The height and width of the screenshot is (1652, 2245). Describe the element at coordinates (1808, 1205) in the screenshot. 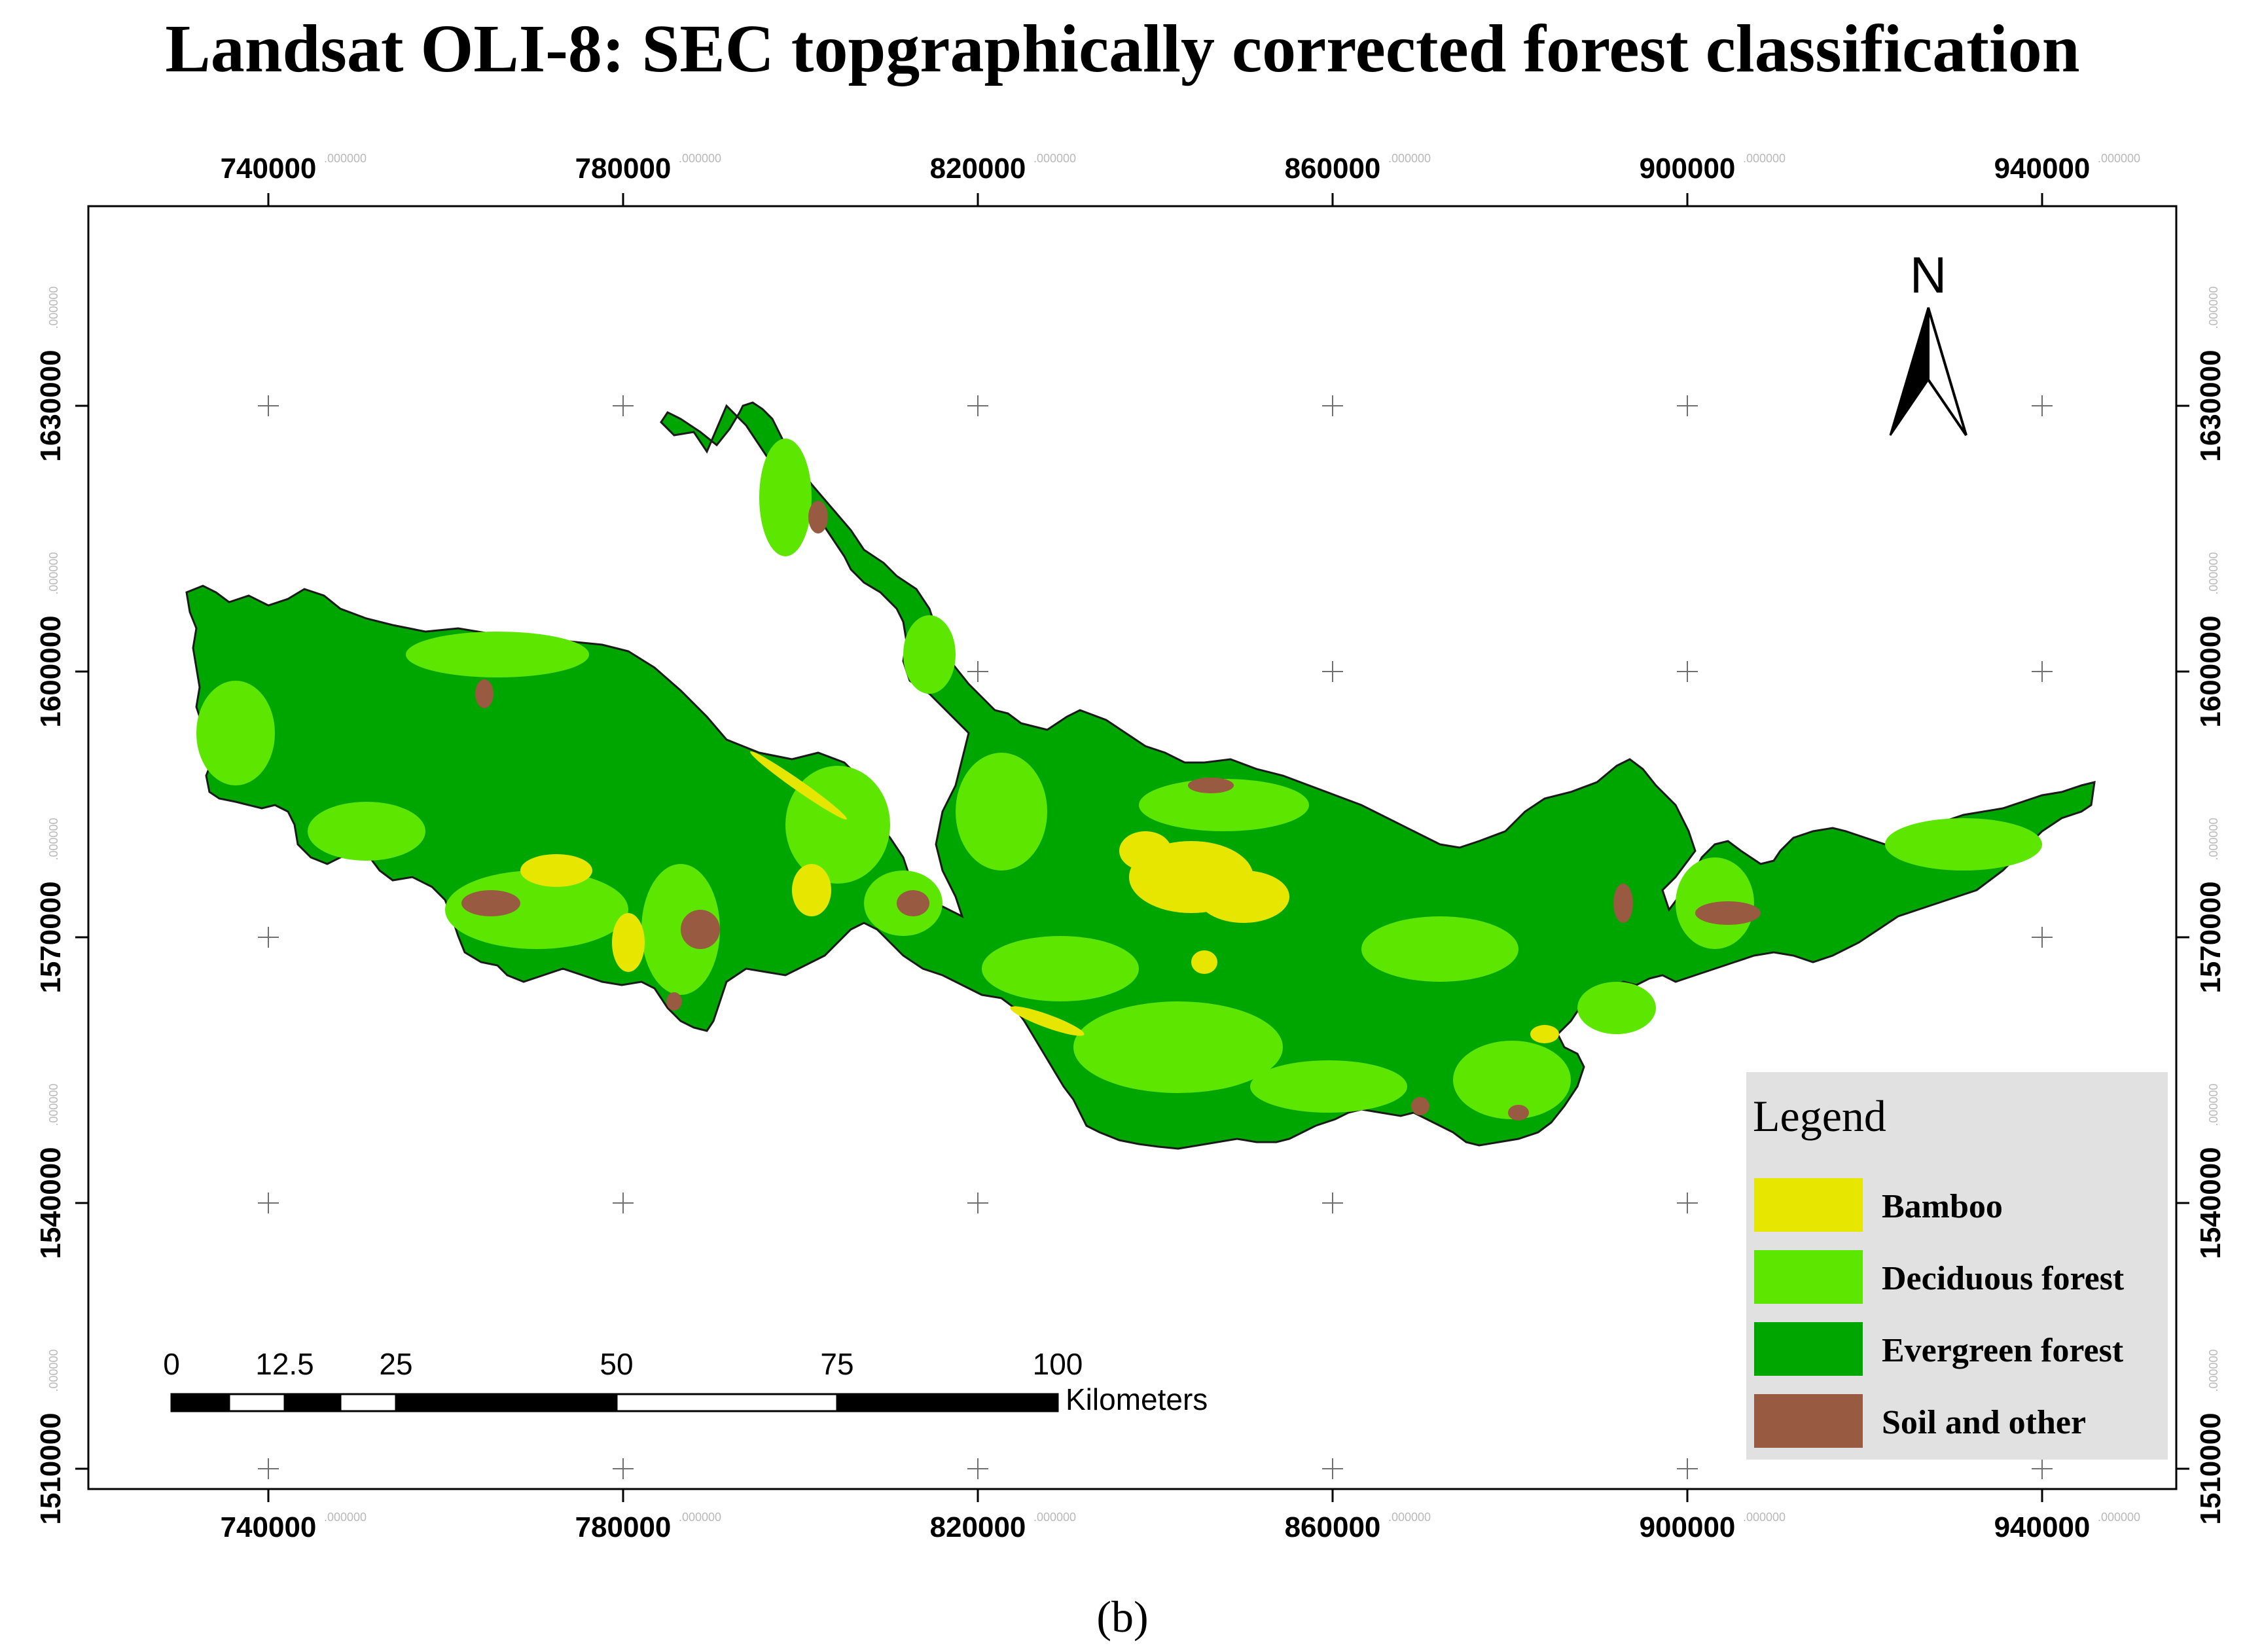

I see `legend-swatch-bamboo` at that location.